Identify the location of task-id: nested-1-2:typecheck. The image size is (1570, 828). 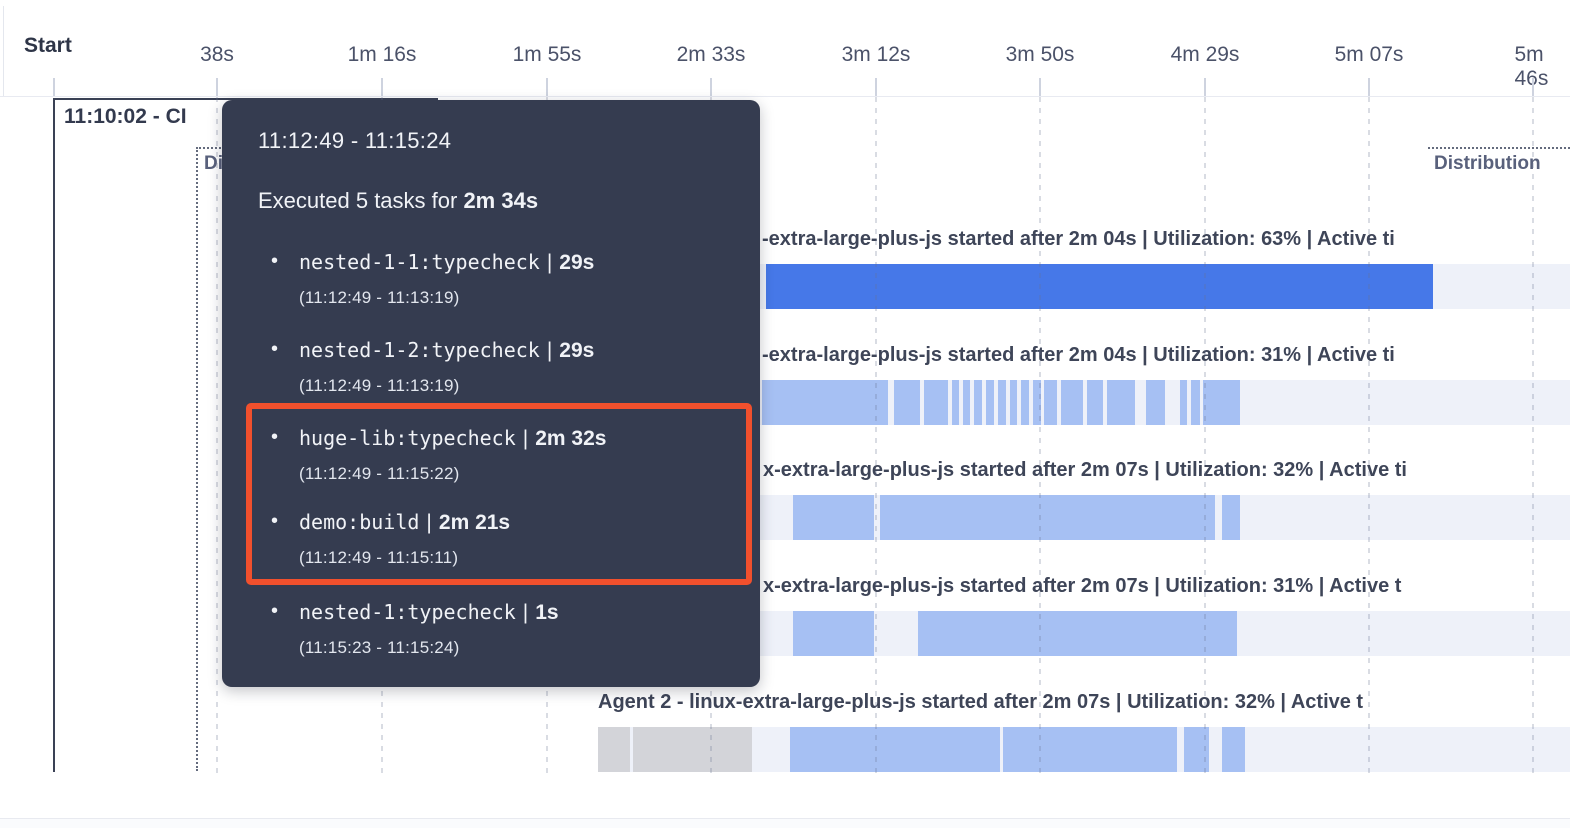
(419, 350).